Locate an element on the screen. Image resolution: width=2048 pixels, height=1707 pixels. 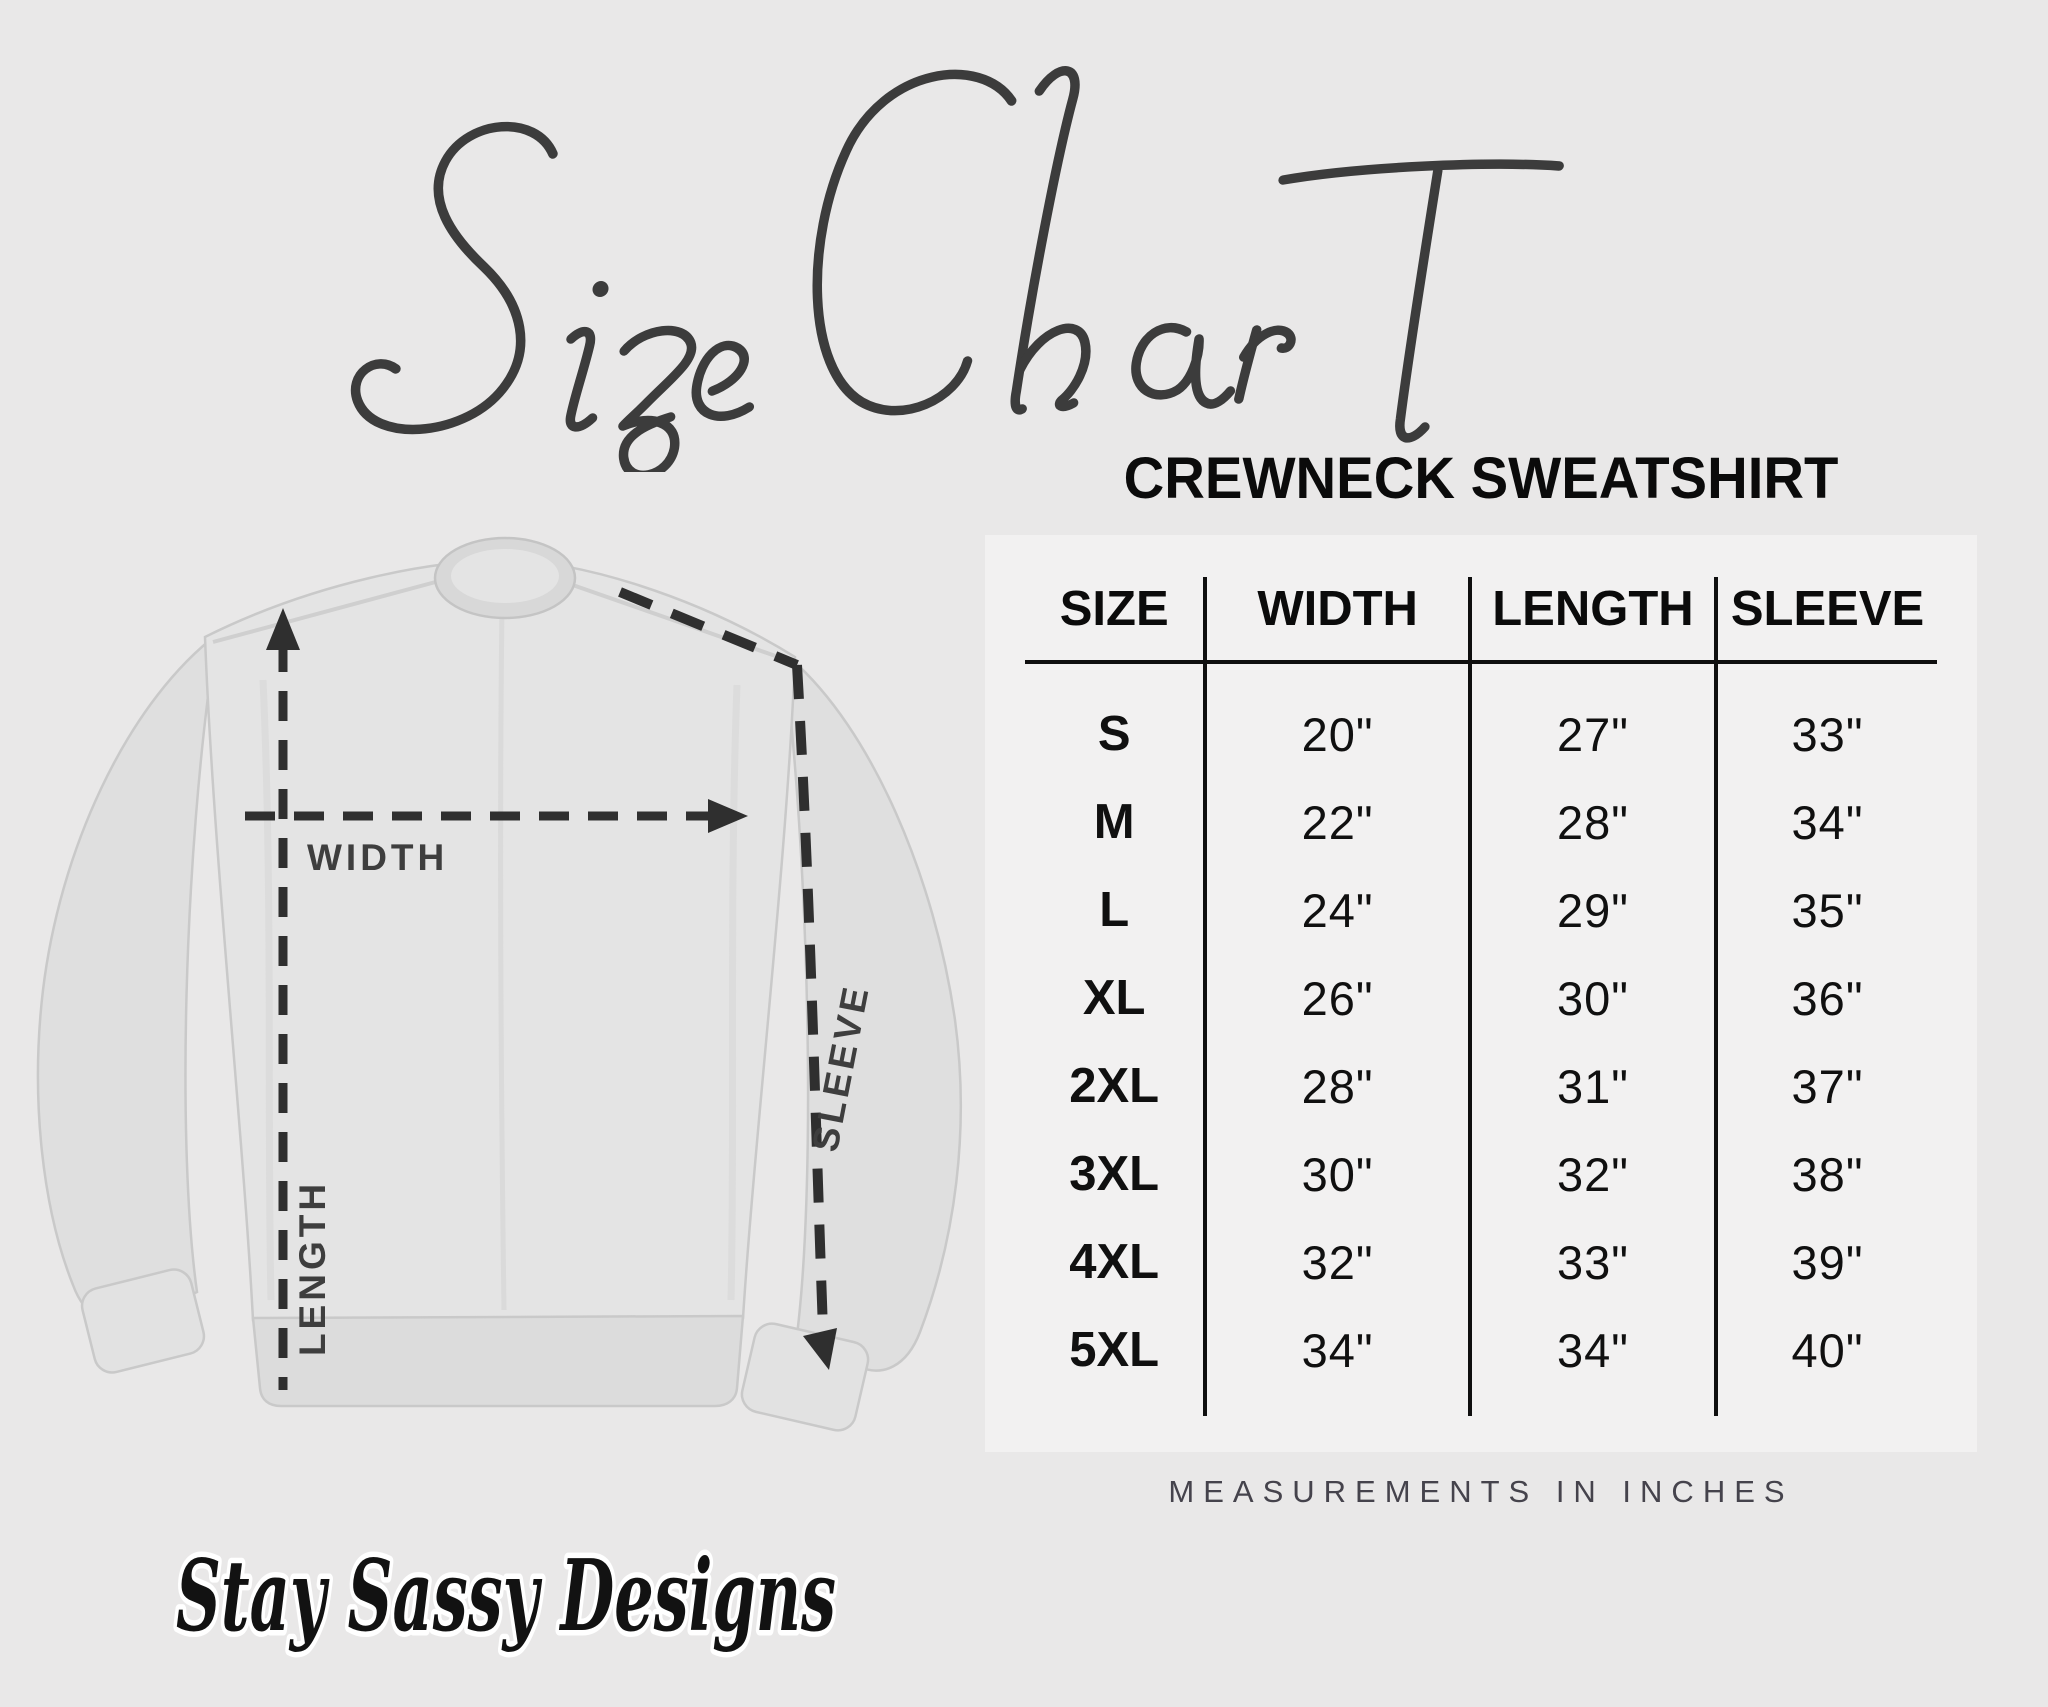
hem-band is located at coordinates (498, 1361).